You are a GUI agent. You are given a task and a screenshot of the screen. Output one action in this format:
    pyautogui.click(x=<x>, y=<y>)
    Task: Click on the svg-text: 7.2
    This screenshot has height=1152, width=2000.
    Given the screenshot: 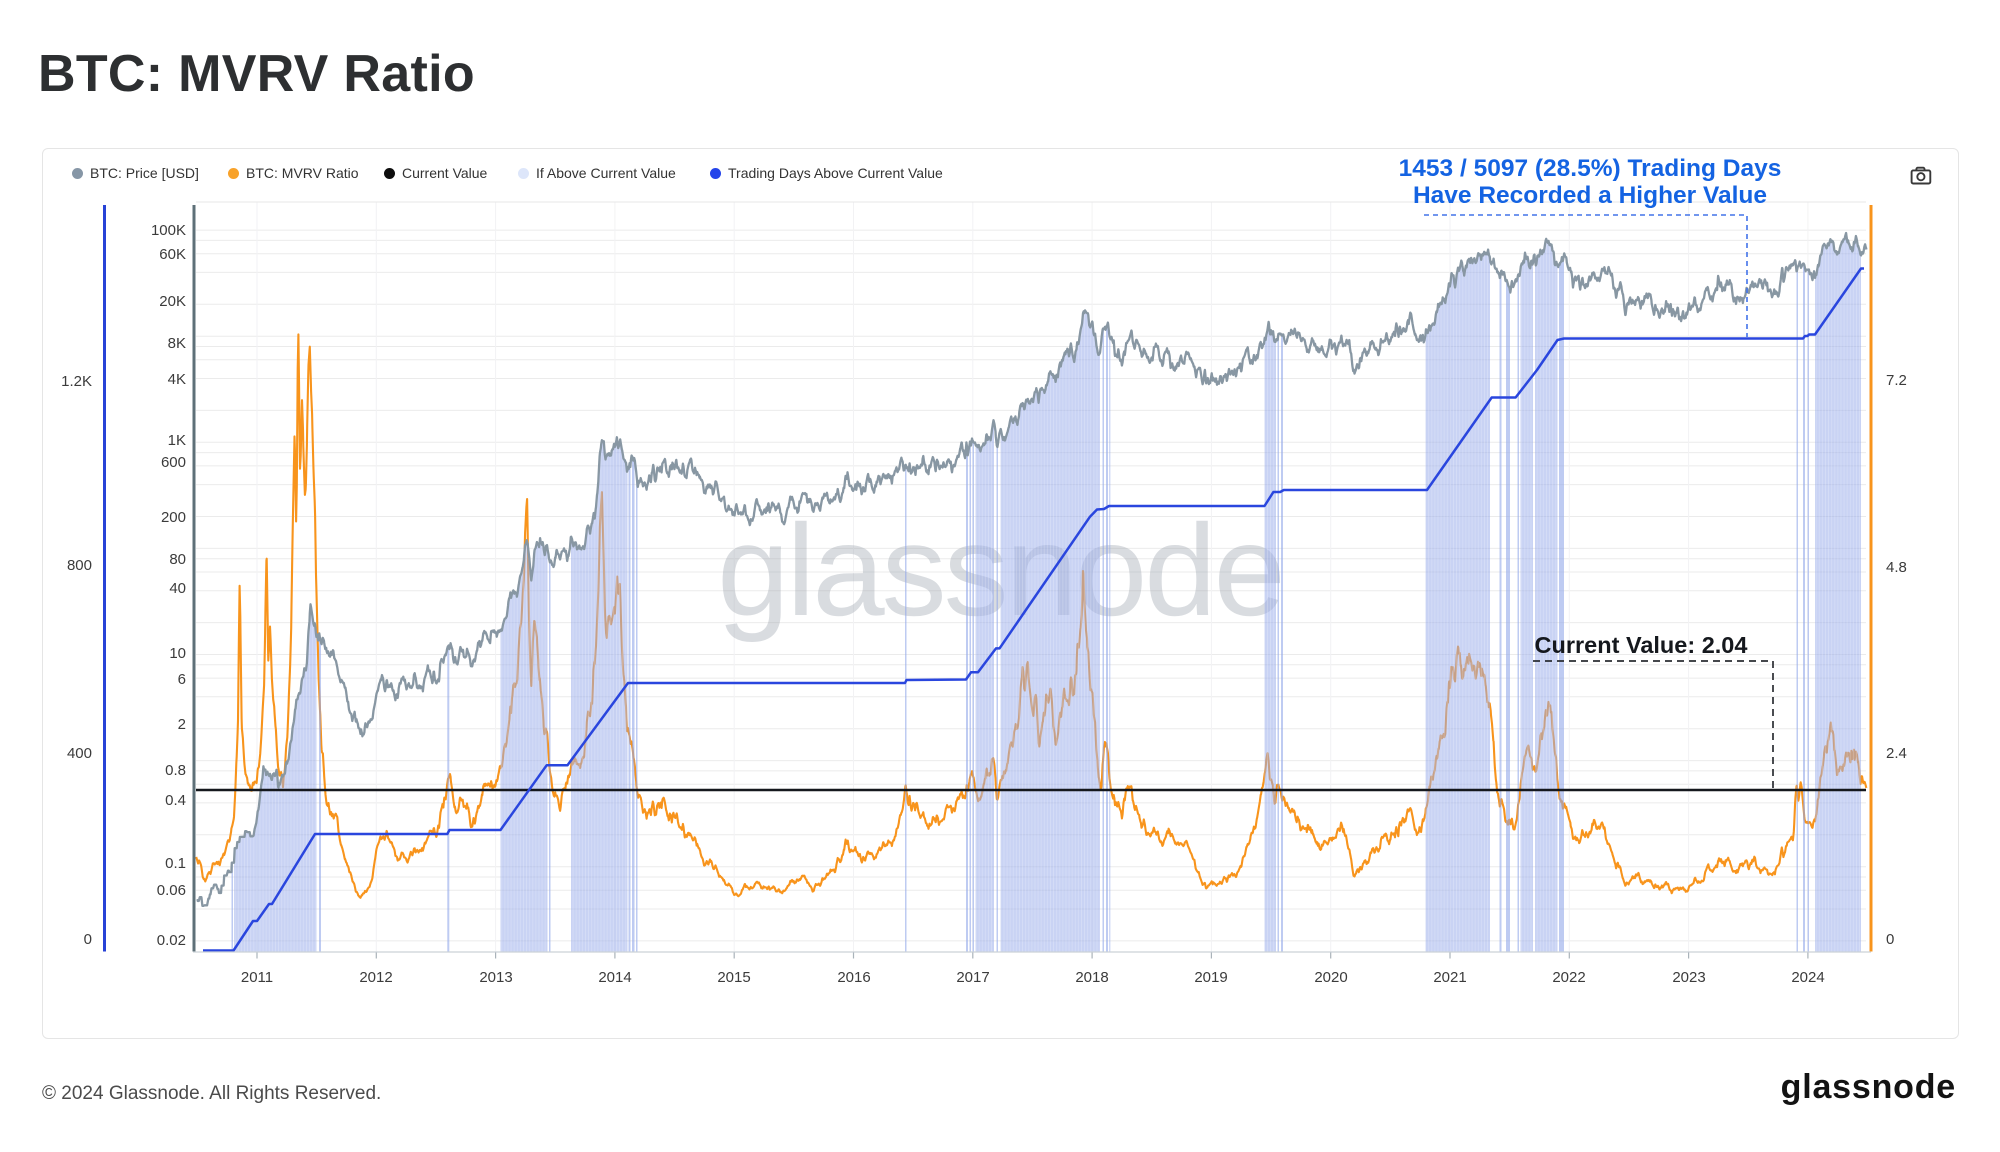 What is the action you would take?
    pyautogui.click(x=1896, y=380)
    